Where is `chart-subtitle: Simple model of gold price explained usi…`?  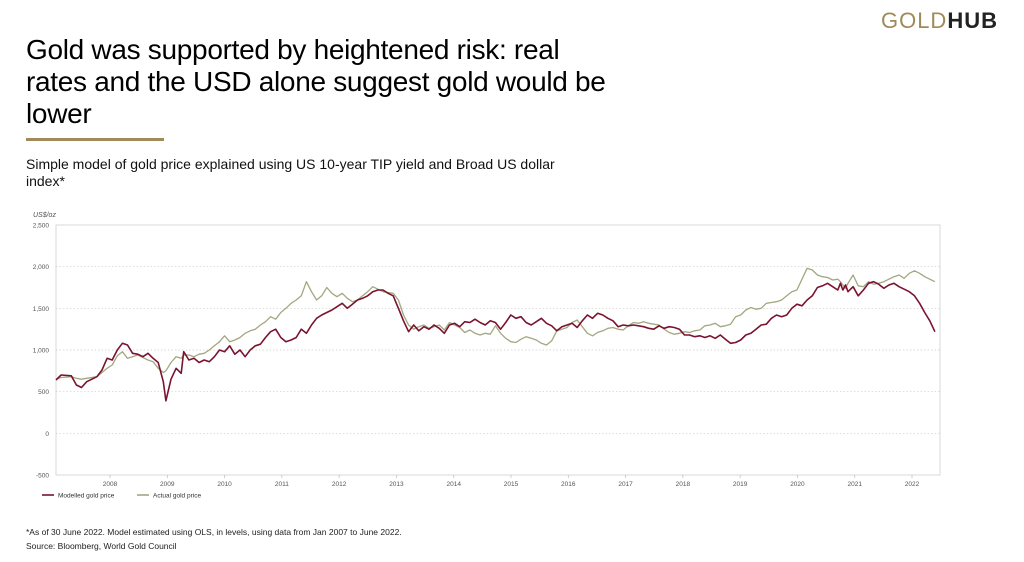 chart-subtitle: Simple model of gold price explained usi… is located at coordinates (290, 172).